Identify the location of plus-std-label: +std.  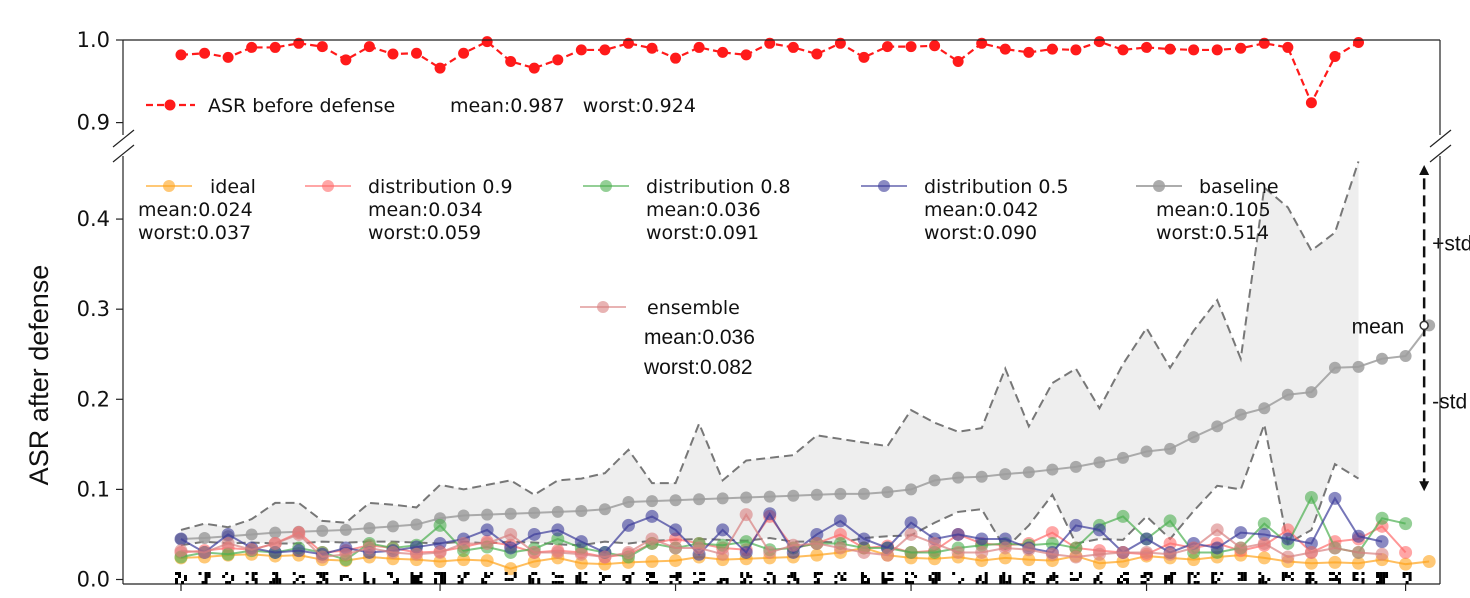
(1451, 244).